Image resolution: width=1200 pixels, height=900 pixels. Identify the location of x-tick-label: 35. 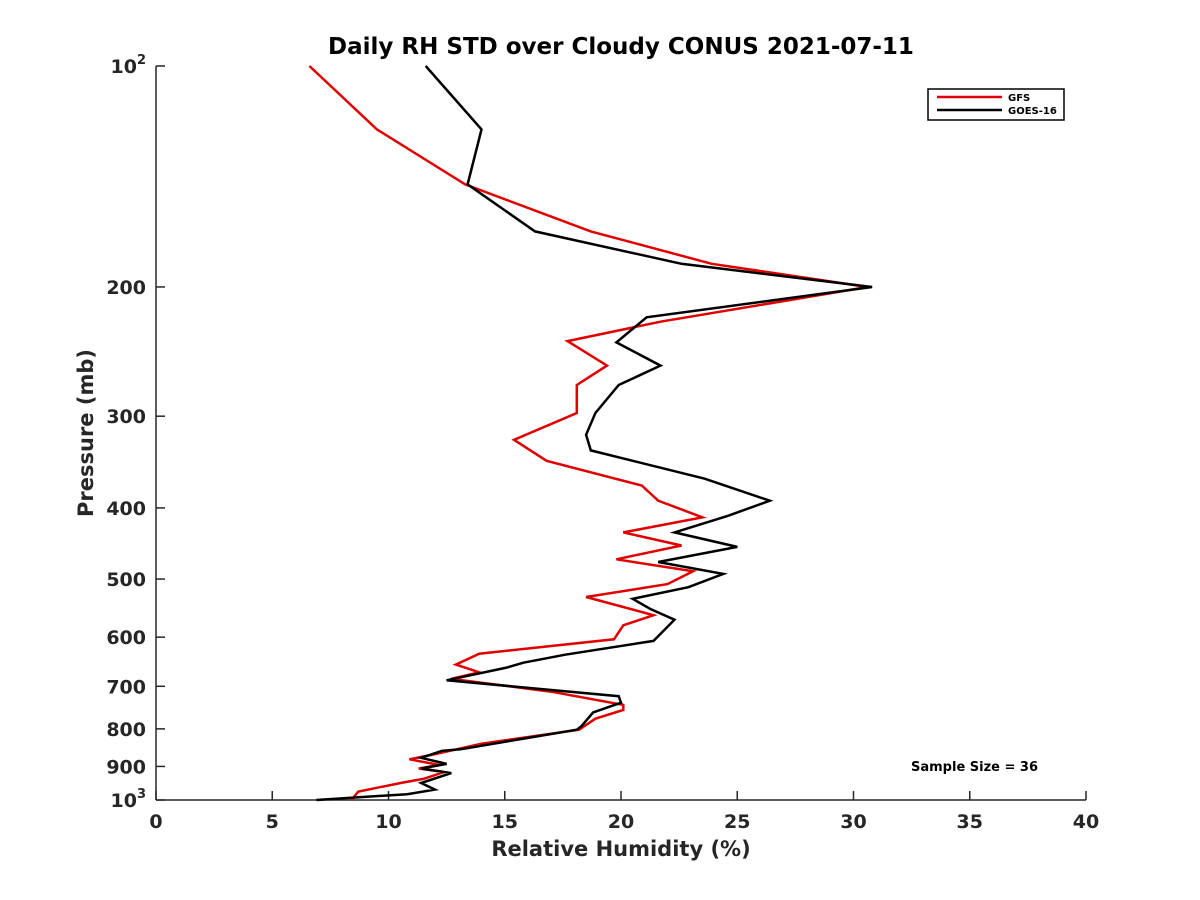
(970, 822).